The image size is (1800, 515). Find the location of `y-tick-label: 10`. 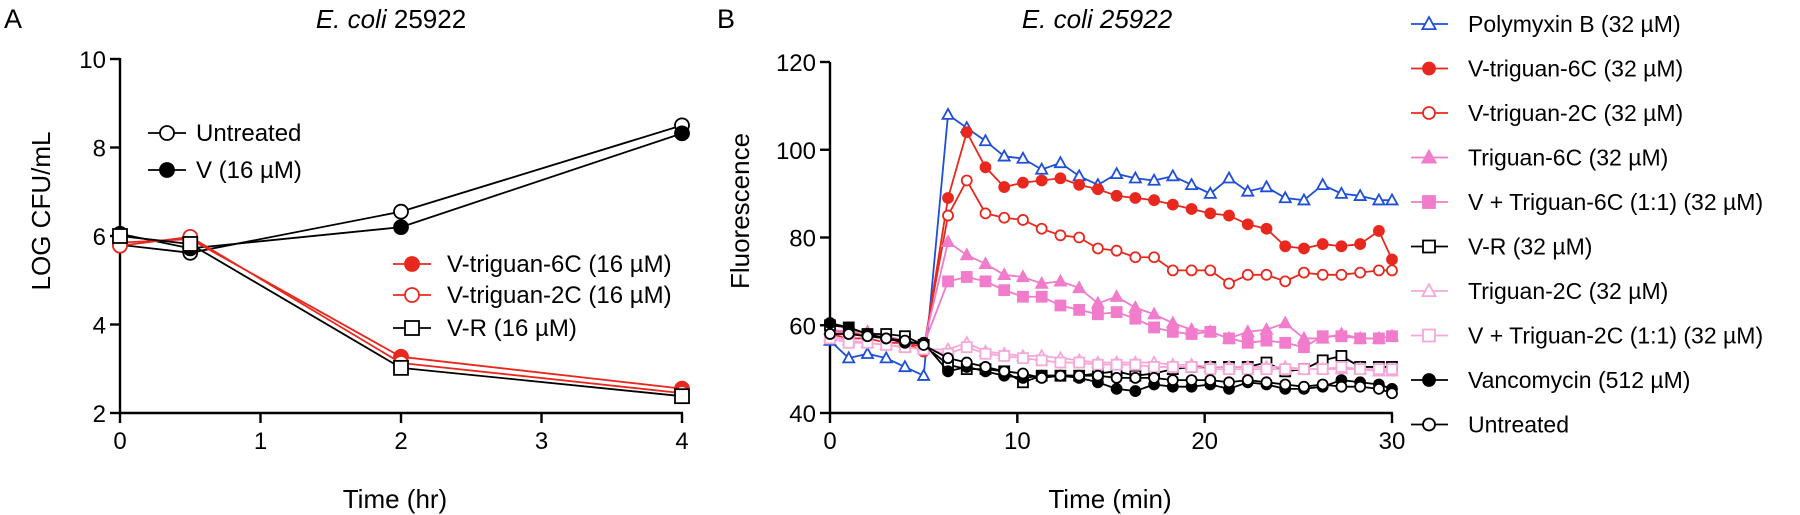

y-tick-label: 10 is located at coordinates (92, 60).